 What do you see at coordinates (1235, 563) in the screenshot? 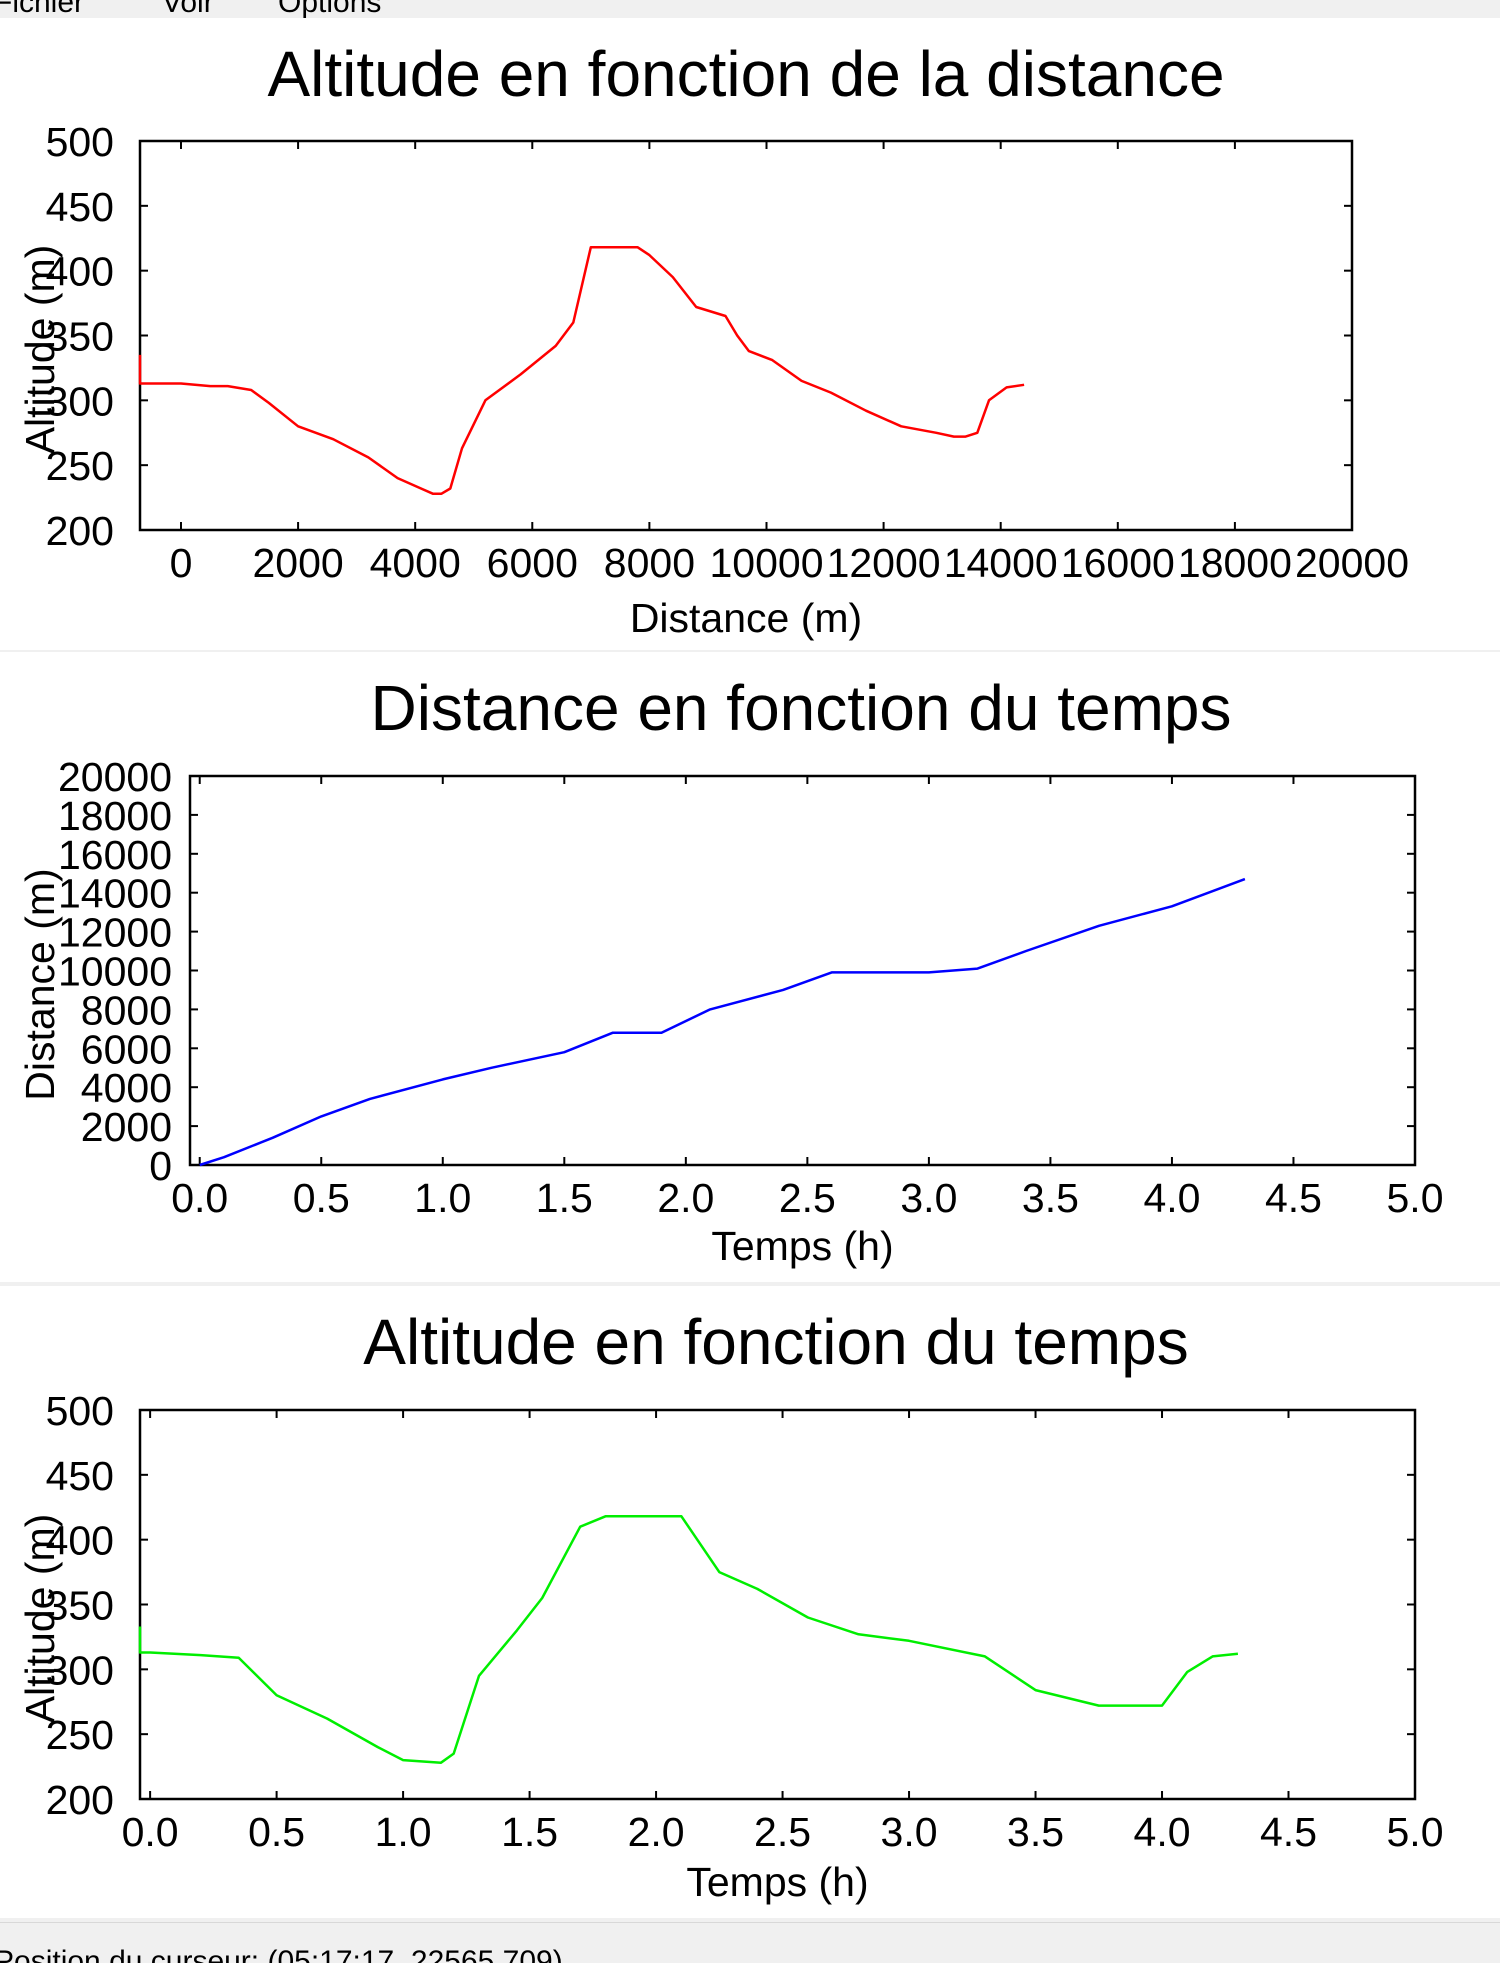
I see `x-tick-label: 18000` at bounding box center [1235, 563].